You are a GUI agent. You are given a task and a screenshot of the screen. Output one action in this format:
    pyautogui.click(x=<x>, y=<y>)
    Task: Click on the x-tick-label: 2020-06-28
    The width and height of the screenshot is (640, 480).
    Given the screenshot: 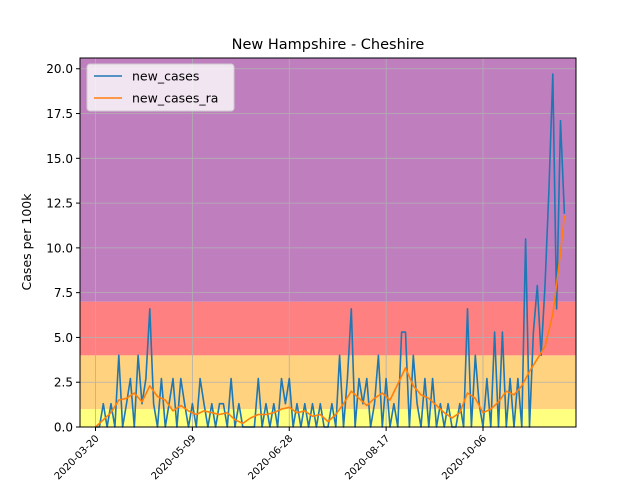 What is the action you would take?
    pyautogui.click(x=270, y=456)
    